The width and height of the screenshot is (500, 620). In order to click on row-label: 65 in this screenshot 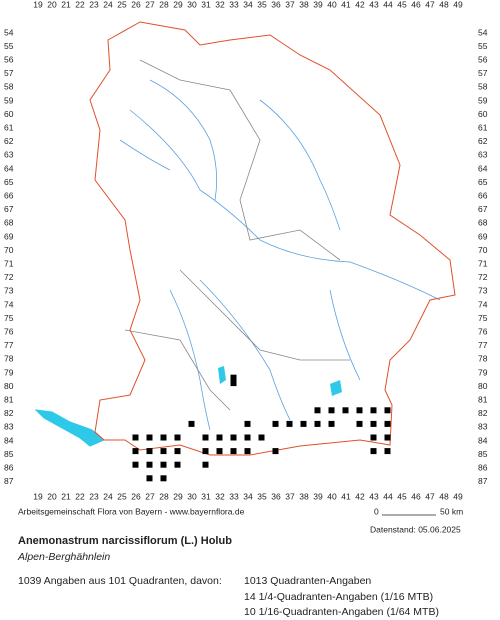, I will do `click(9, 182)`.